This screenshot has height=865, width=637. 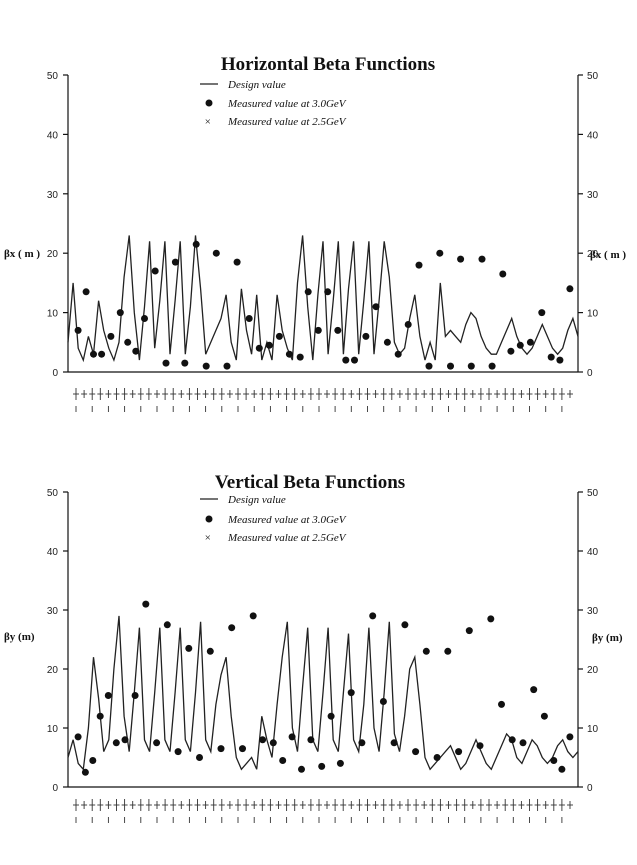 I want to click on legend-label-3gev: Measured value at 3.0GeV, so click(x=287, y=520).